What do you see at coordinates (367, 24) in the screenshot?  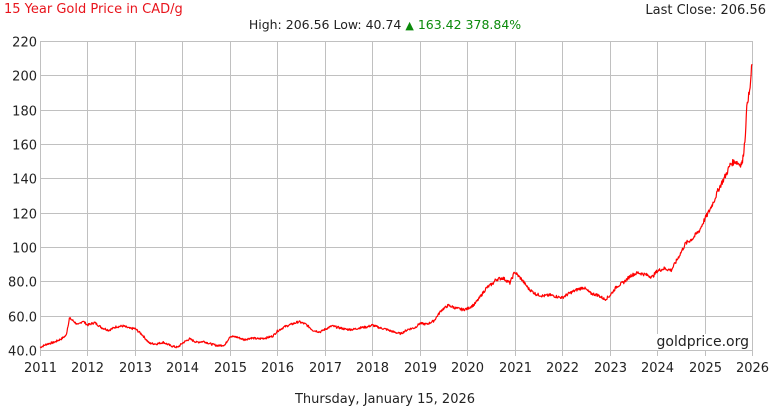 I see `low-label: Low: 40.74` at bounding box center [367, 24].